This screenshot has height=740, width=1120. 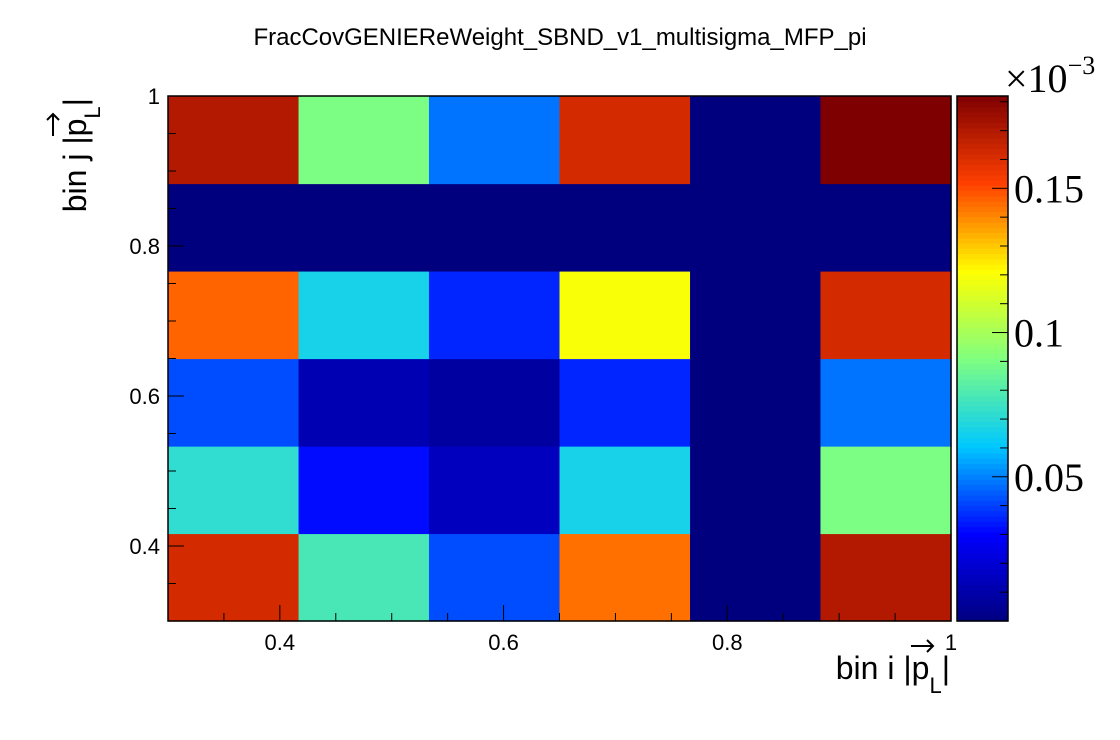 I want to click on colorbar-exponent-base: ×10, so click(x=1036, y=78).